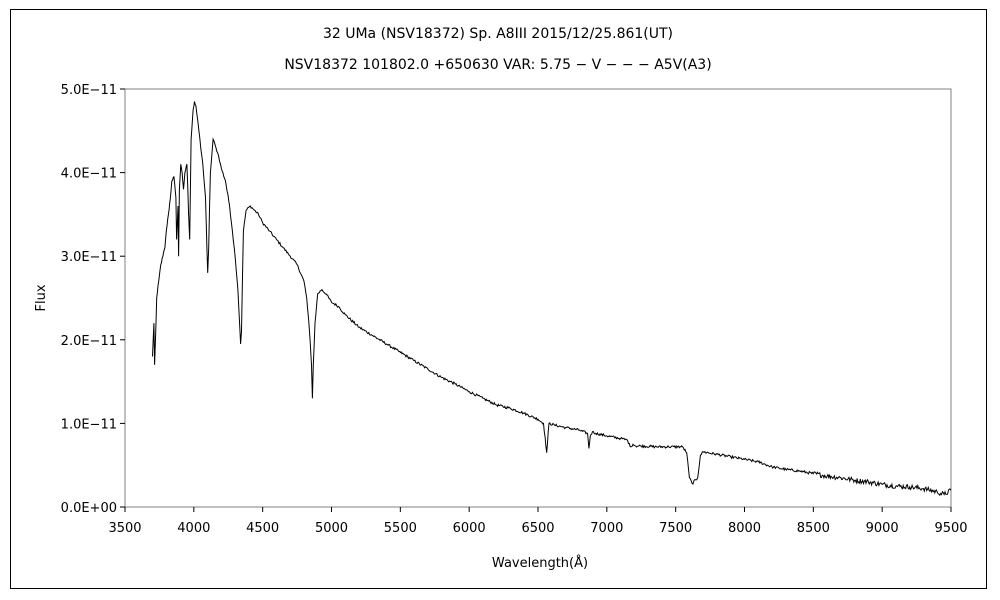  What do you see at coordinates (400, 528) in the screenshot?
I see `x-tick-label: 5500` at bounding box center [400, 528].